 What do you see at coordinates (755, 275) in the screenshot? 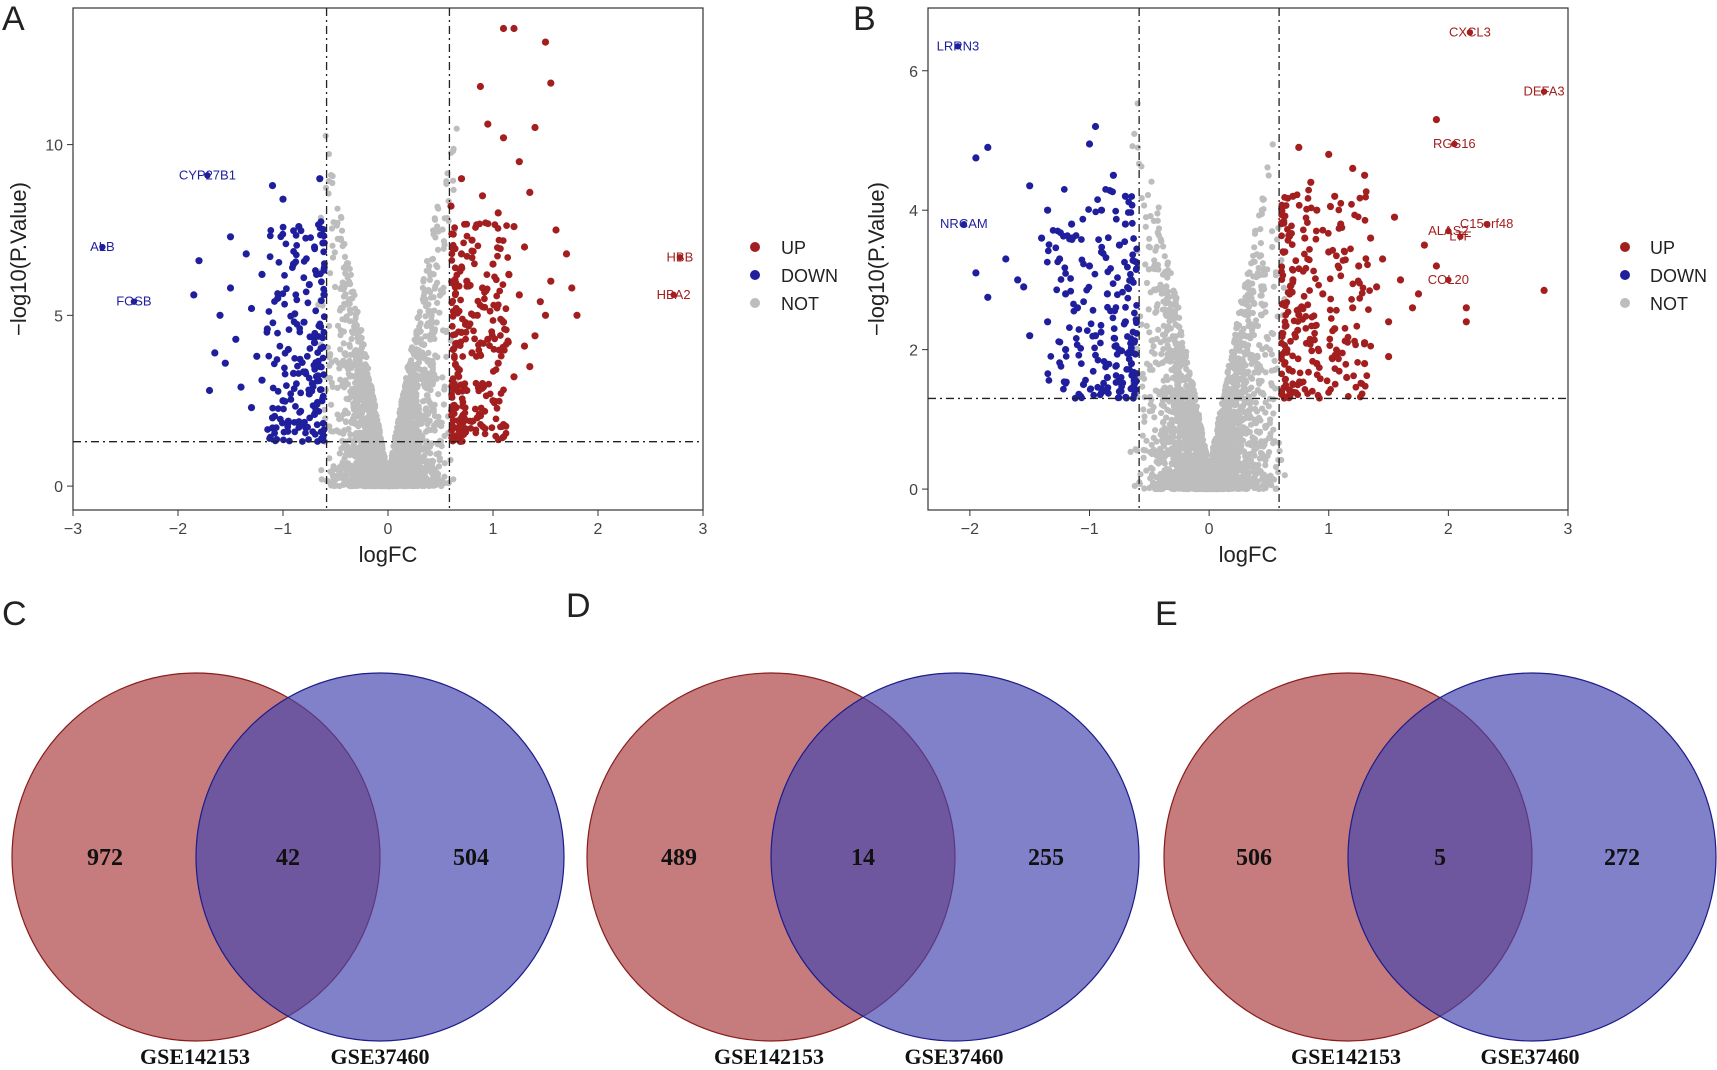
I see `legend-down-swatch-a` at bounding box center [755, 275].